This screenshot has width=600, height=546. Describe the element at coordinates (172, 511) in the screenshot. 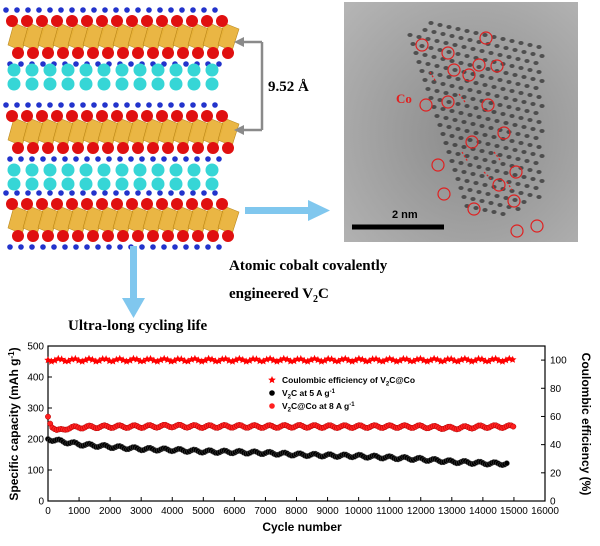

I see `x-tick-label: 4000` at that location.